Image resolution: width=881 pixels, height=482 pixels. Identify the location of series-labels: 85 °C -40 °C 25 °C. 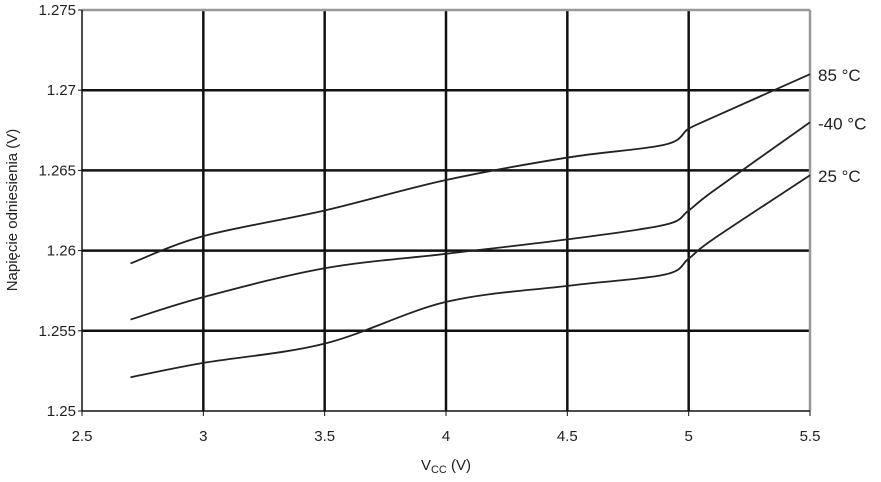
(842, 126).